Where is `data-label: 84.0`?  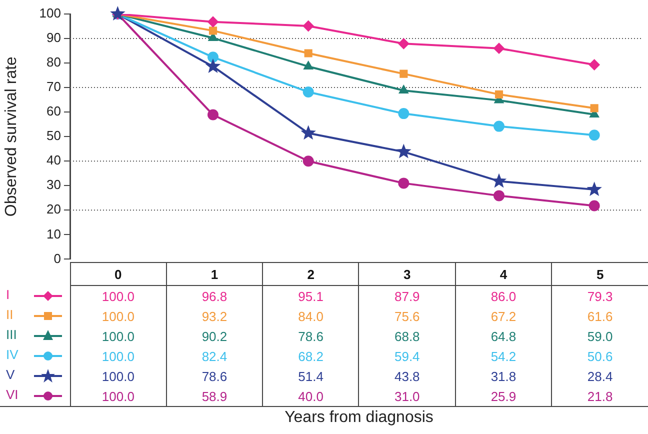 data-label: 84.0 is located at coordinates (310, 316).